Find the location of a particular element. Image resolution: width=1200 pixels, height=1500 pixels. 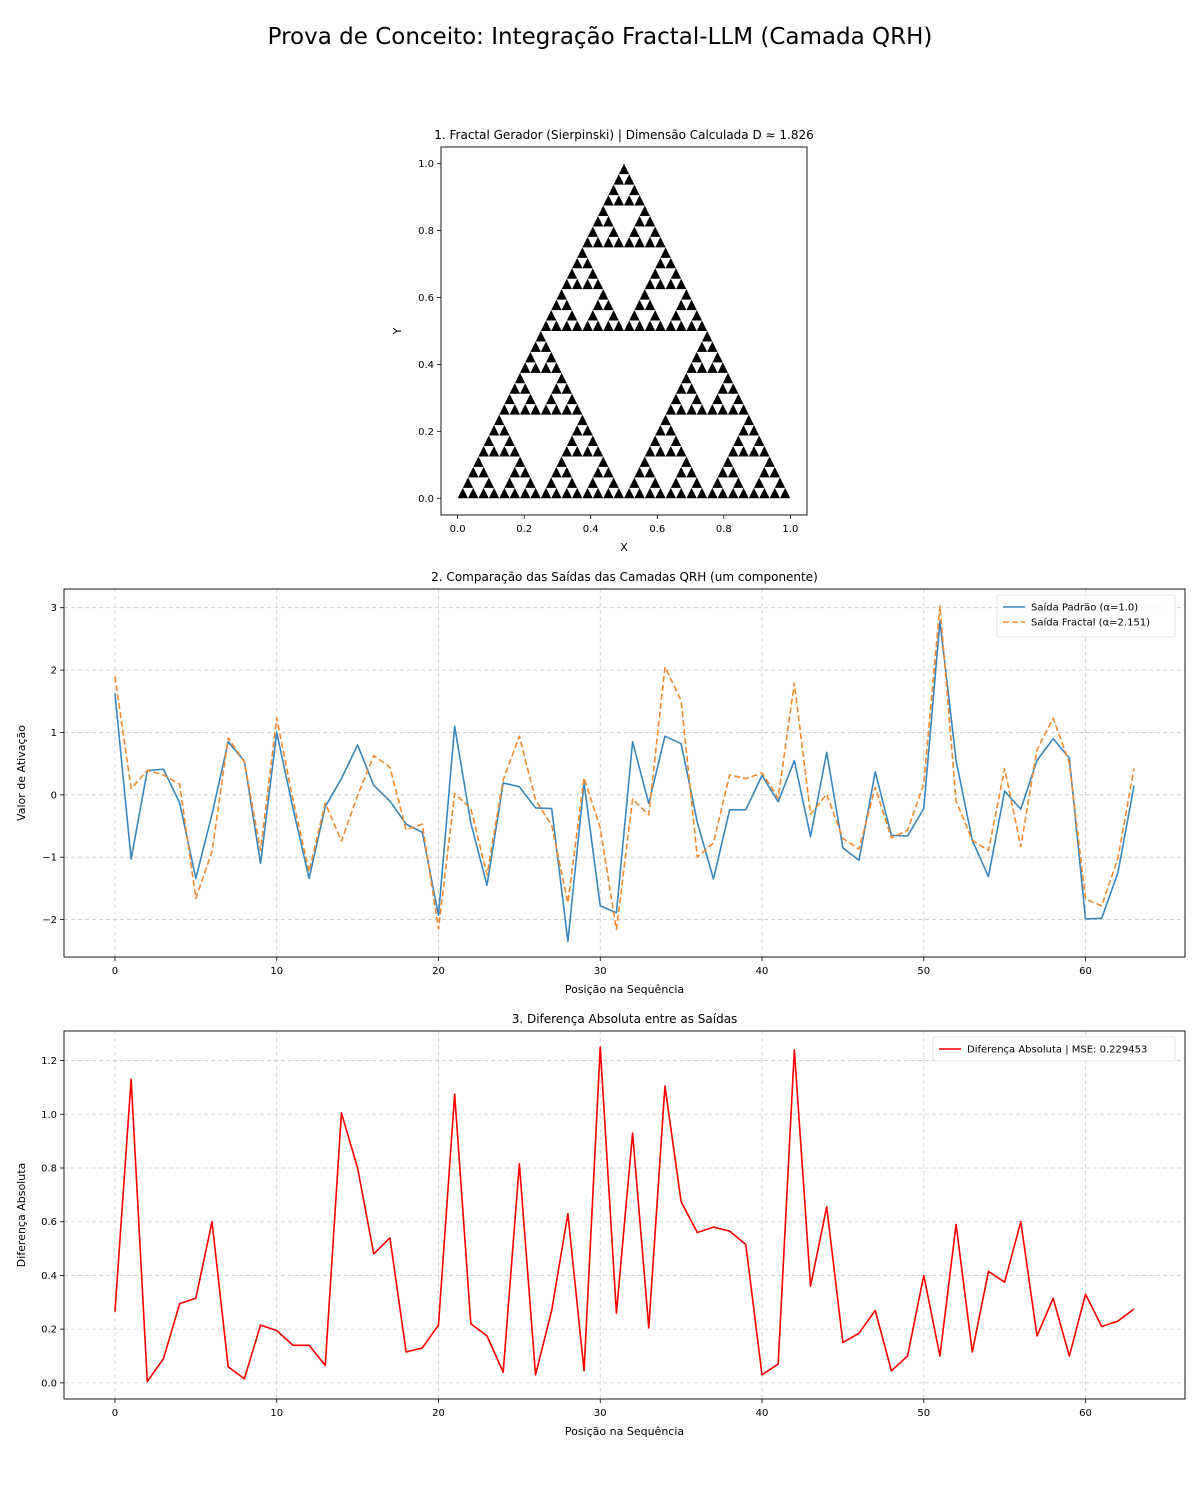

x-tick-label: 0.4 is located at coordinates (591, 529).